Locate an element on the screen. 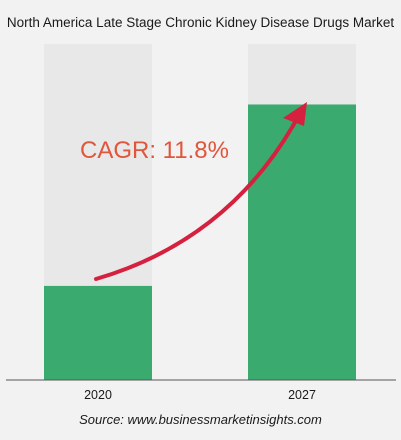 The image size is (401, 440). cagr-annotation: CAGR: 11.8% is located at coordinates (154, 150).